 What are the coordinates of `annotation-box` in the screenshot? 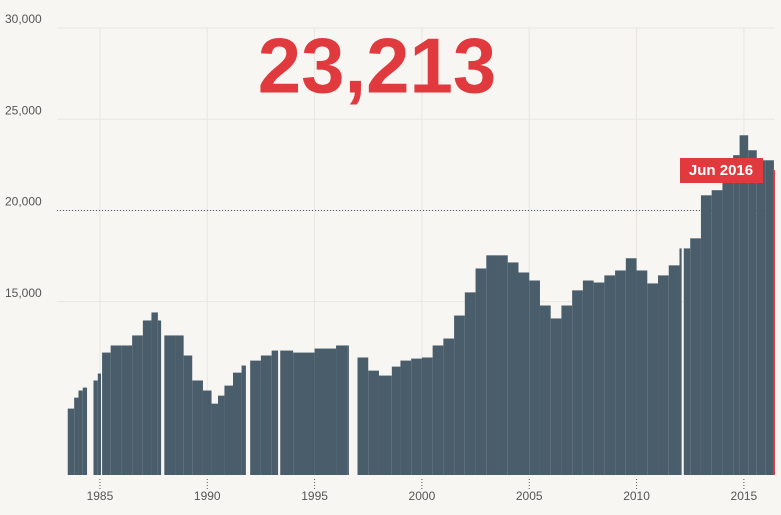 It's located at (721, 170).